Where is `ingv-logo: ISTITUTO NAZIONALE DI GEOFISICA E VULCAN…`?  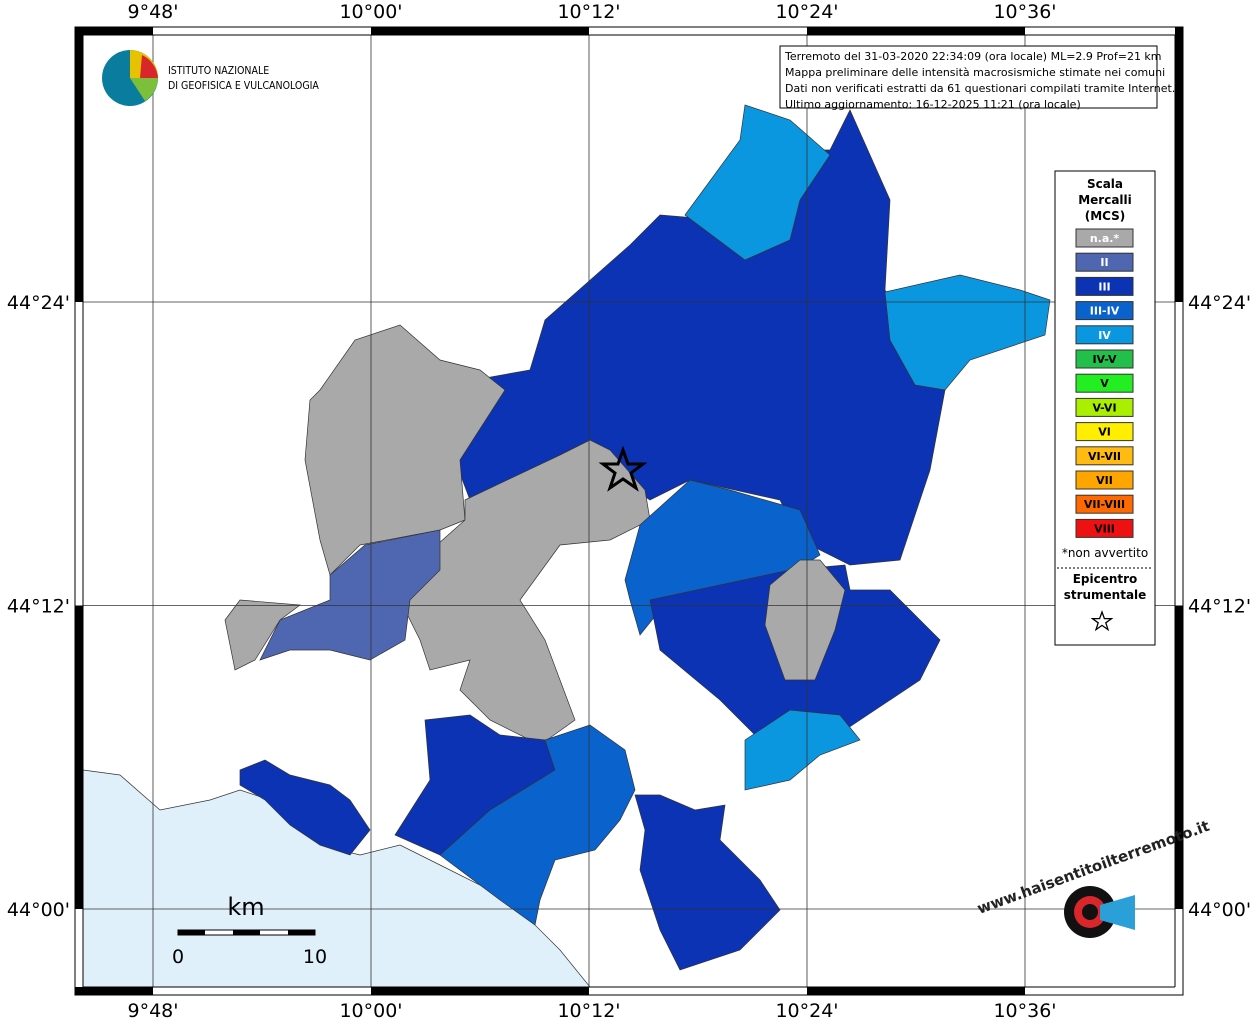
ingv-logo: ISTITUTO NAZIONALE DI GEOFISICA E VULCAN… is located at coordinates (210, 78).